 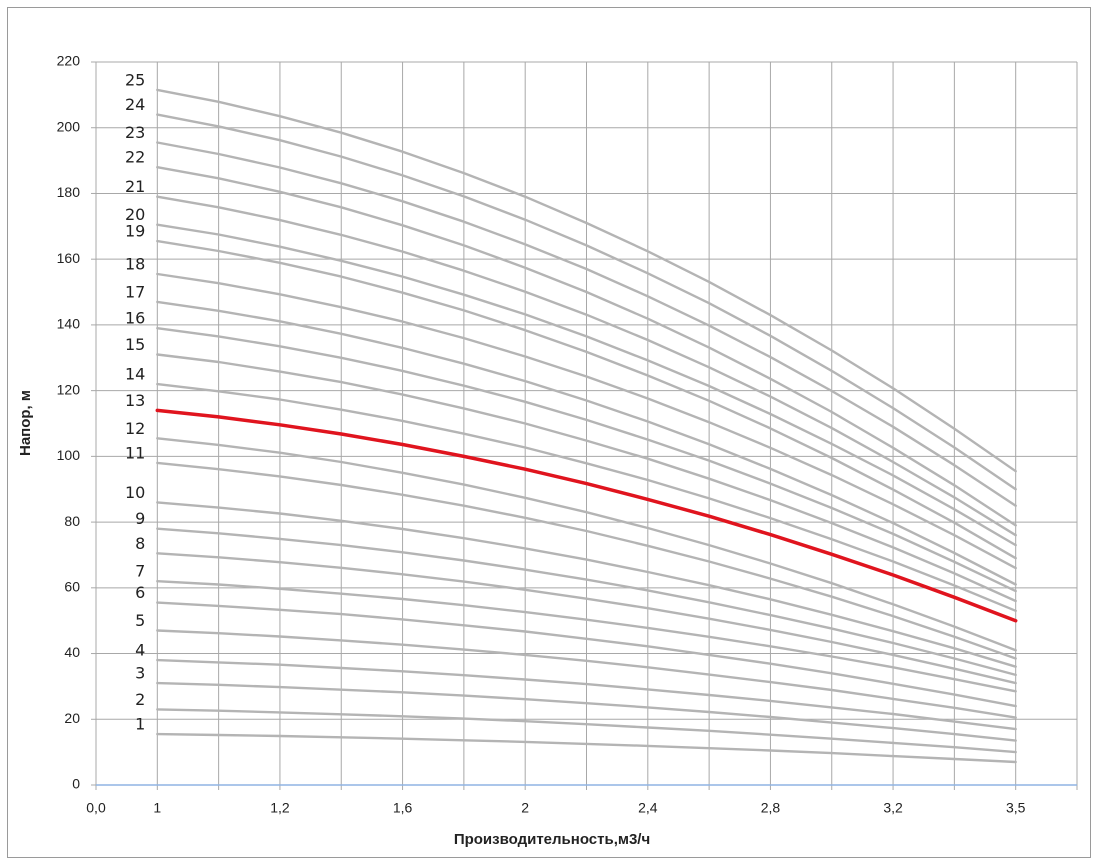 What do you see at coordinates (140, 699) in the screenshot?
I see `series-label: 2` at bounding box center [140, 699].